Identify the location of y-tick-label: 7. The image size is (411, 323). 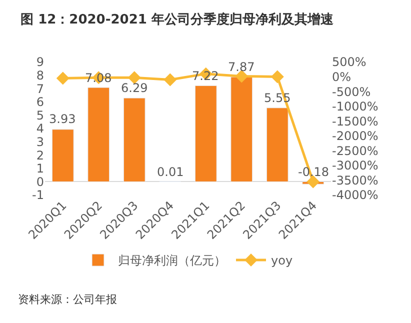
(40, 89).